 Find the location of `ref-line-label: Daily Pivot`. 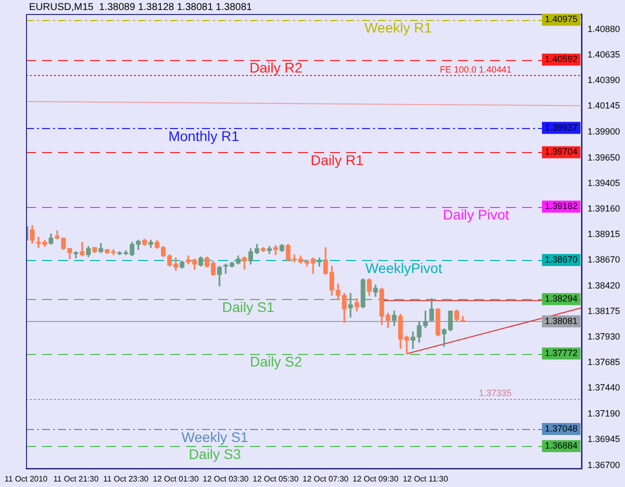

ref-line-label: Daily Pivot is located at coordinates (476, 214).